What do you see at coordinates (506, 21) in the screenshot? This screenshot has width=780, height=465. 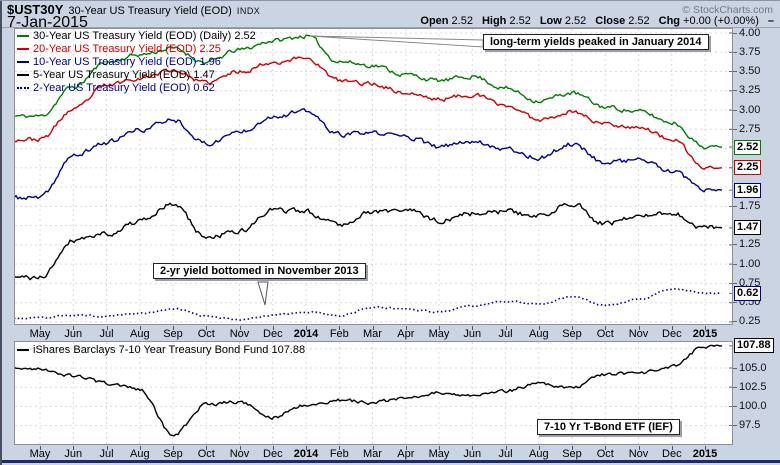 I see `quote-high: High 2.52` at bounding box center [506, 21].